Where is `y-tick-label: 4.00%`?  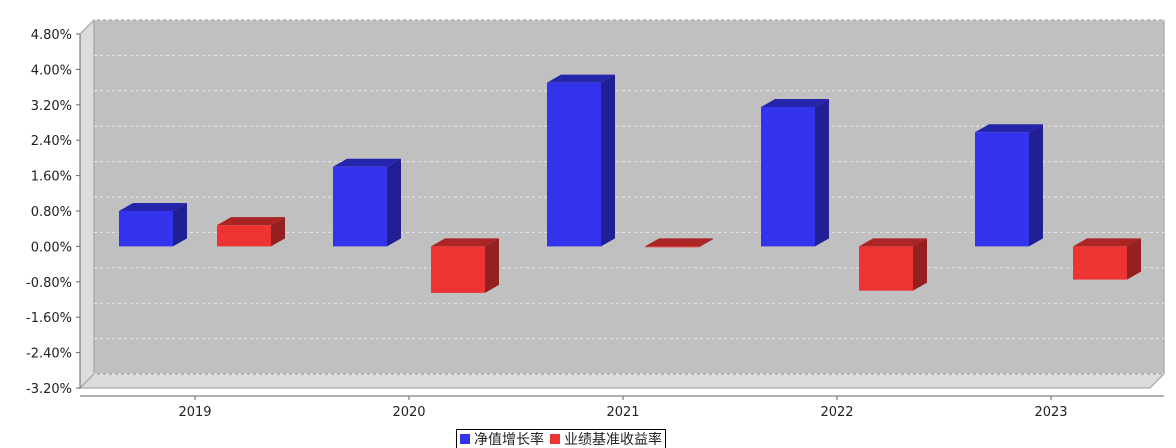
y-tick-label: 4.00% is located at coordinates (51, 70).